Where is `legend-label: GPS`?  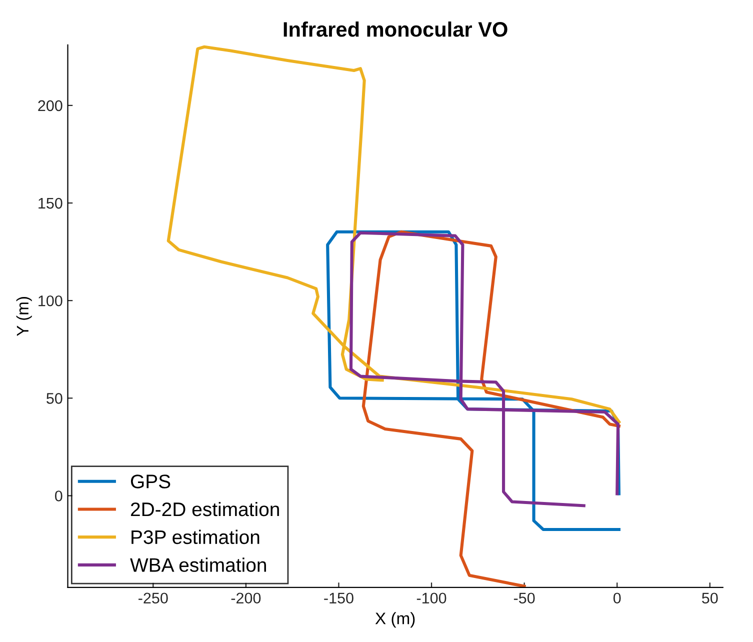
legend-label: GPS is located at coordinates (150, 481).